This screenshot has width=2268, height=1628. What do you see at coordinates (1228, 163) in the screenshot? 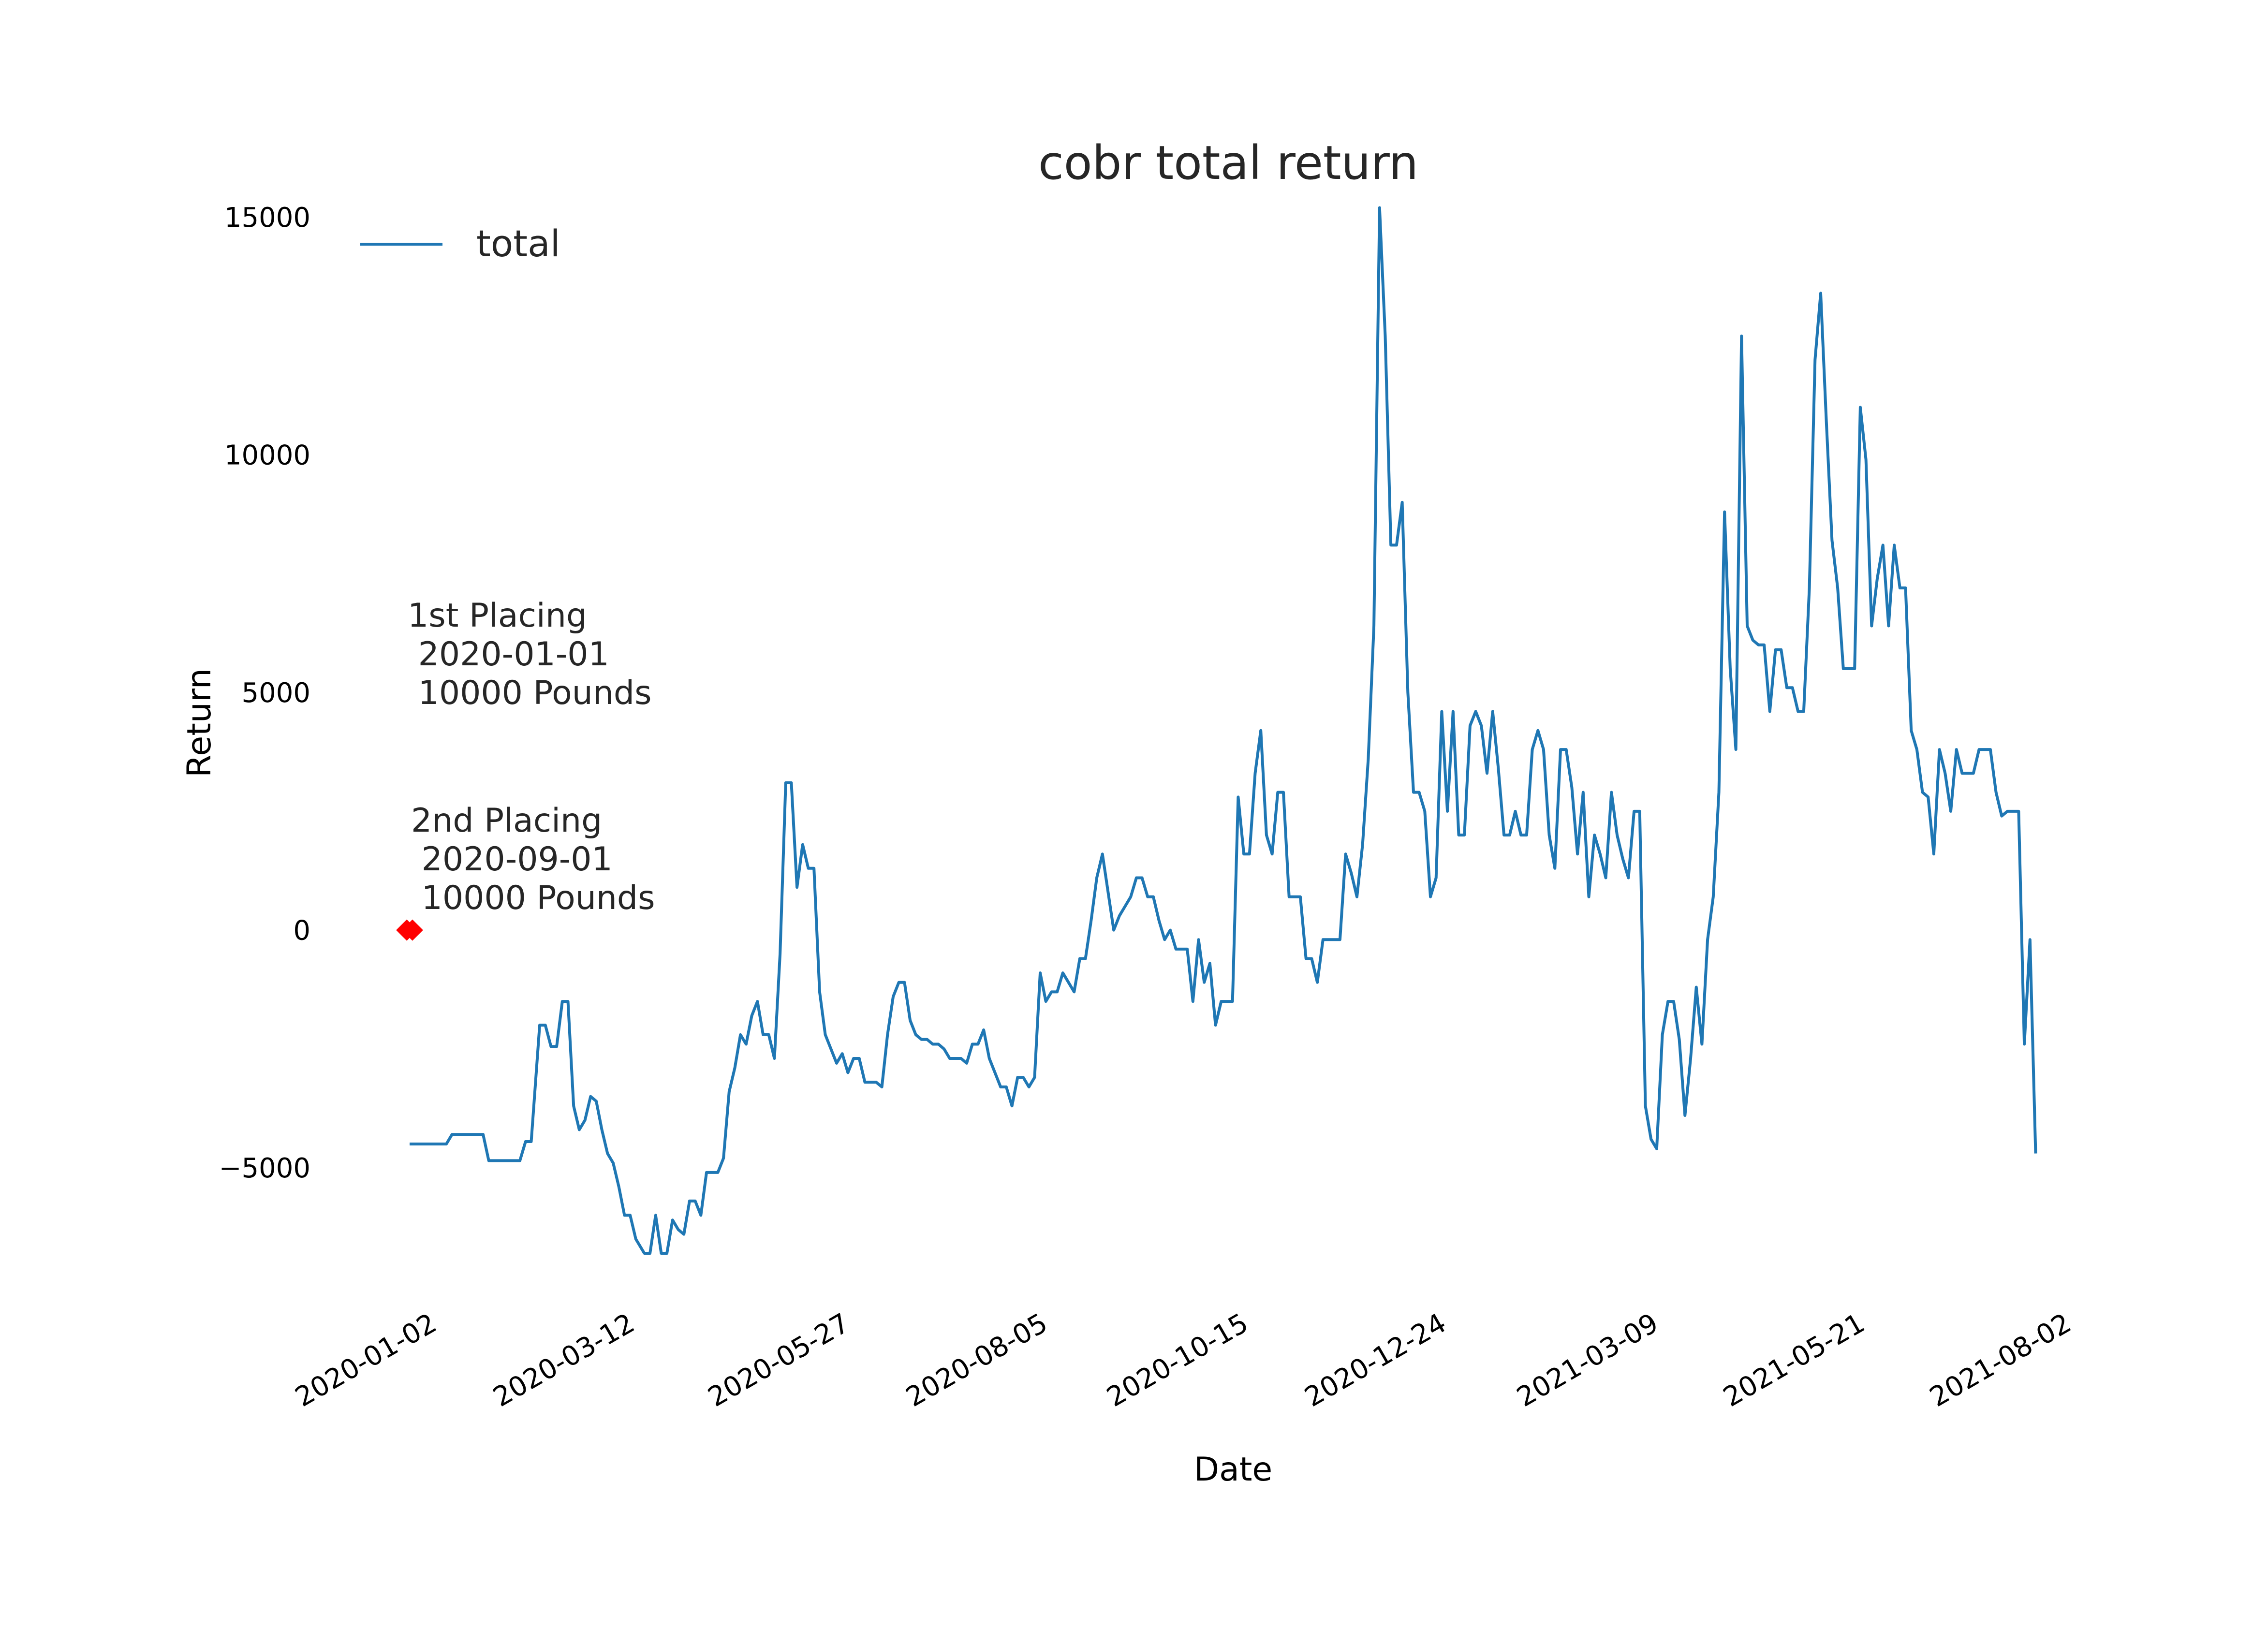
I see `chart-title: cobr total return` at bounding box center [1228, 163].